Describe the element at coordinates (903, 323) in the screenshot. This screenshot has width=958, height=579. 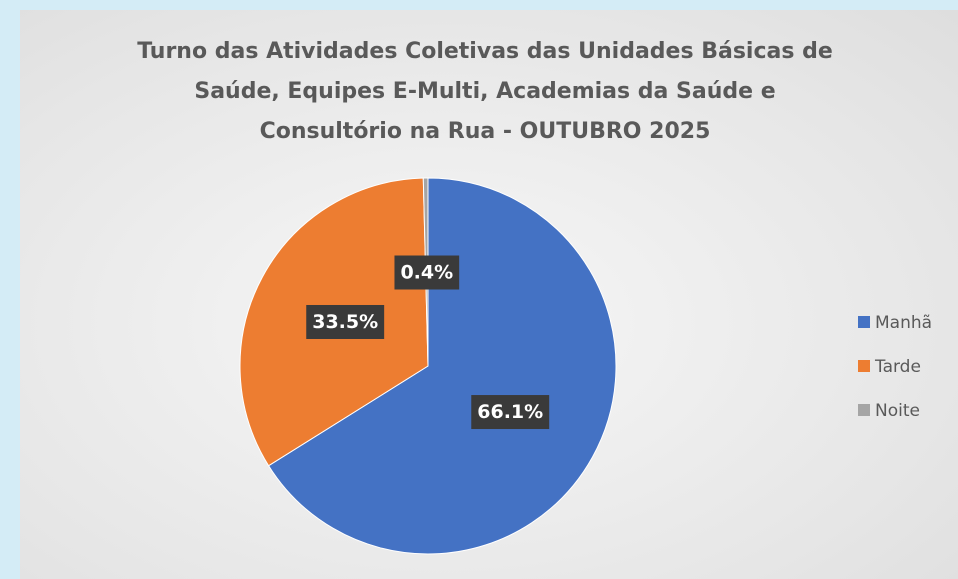
I see `legend-label: Manhã` at that location.